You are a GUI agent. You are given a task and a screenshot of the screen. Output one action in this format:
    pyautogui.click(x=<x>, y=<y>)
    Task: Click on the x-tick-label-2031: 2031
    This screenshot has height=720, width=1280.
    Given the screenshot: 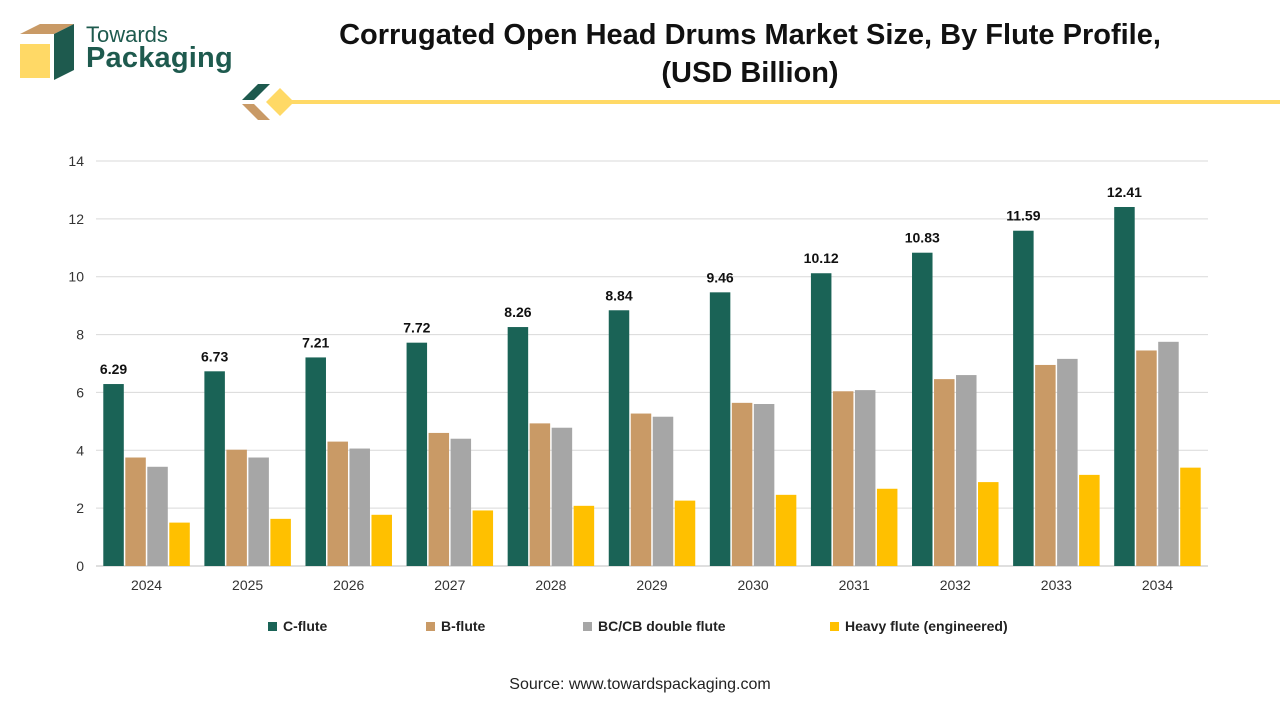 What is the action you would take?
    pyautogui.click(x=854, y=585)
    